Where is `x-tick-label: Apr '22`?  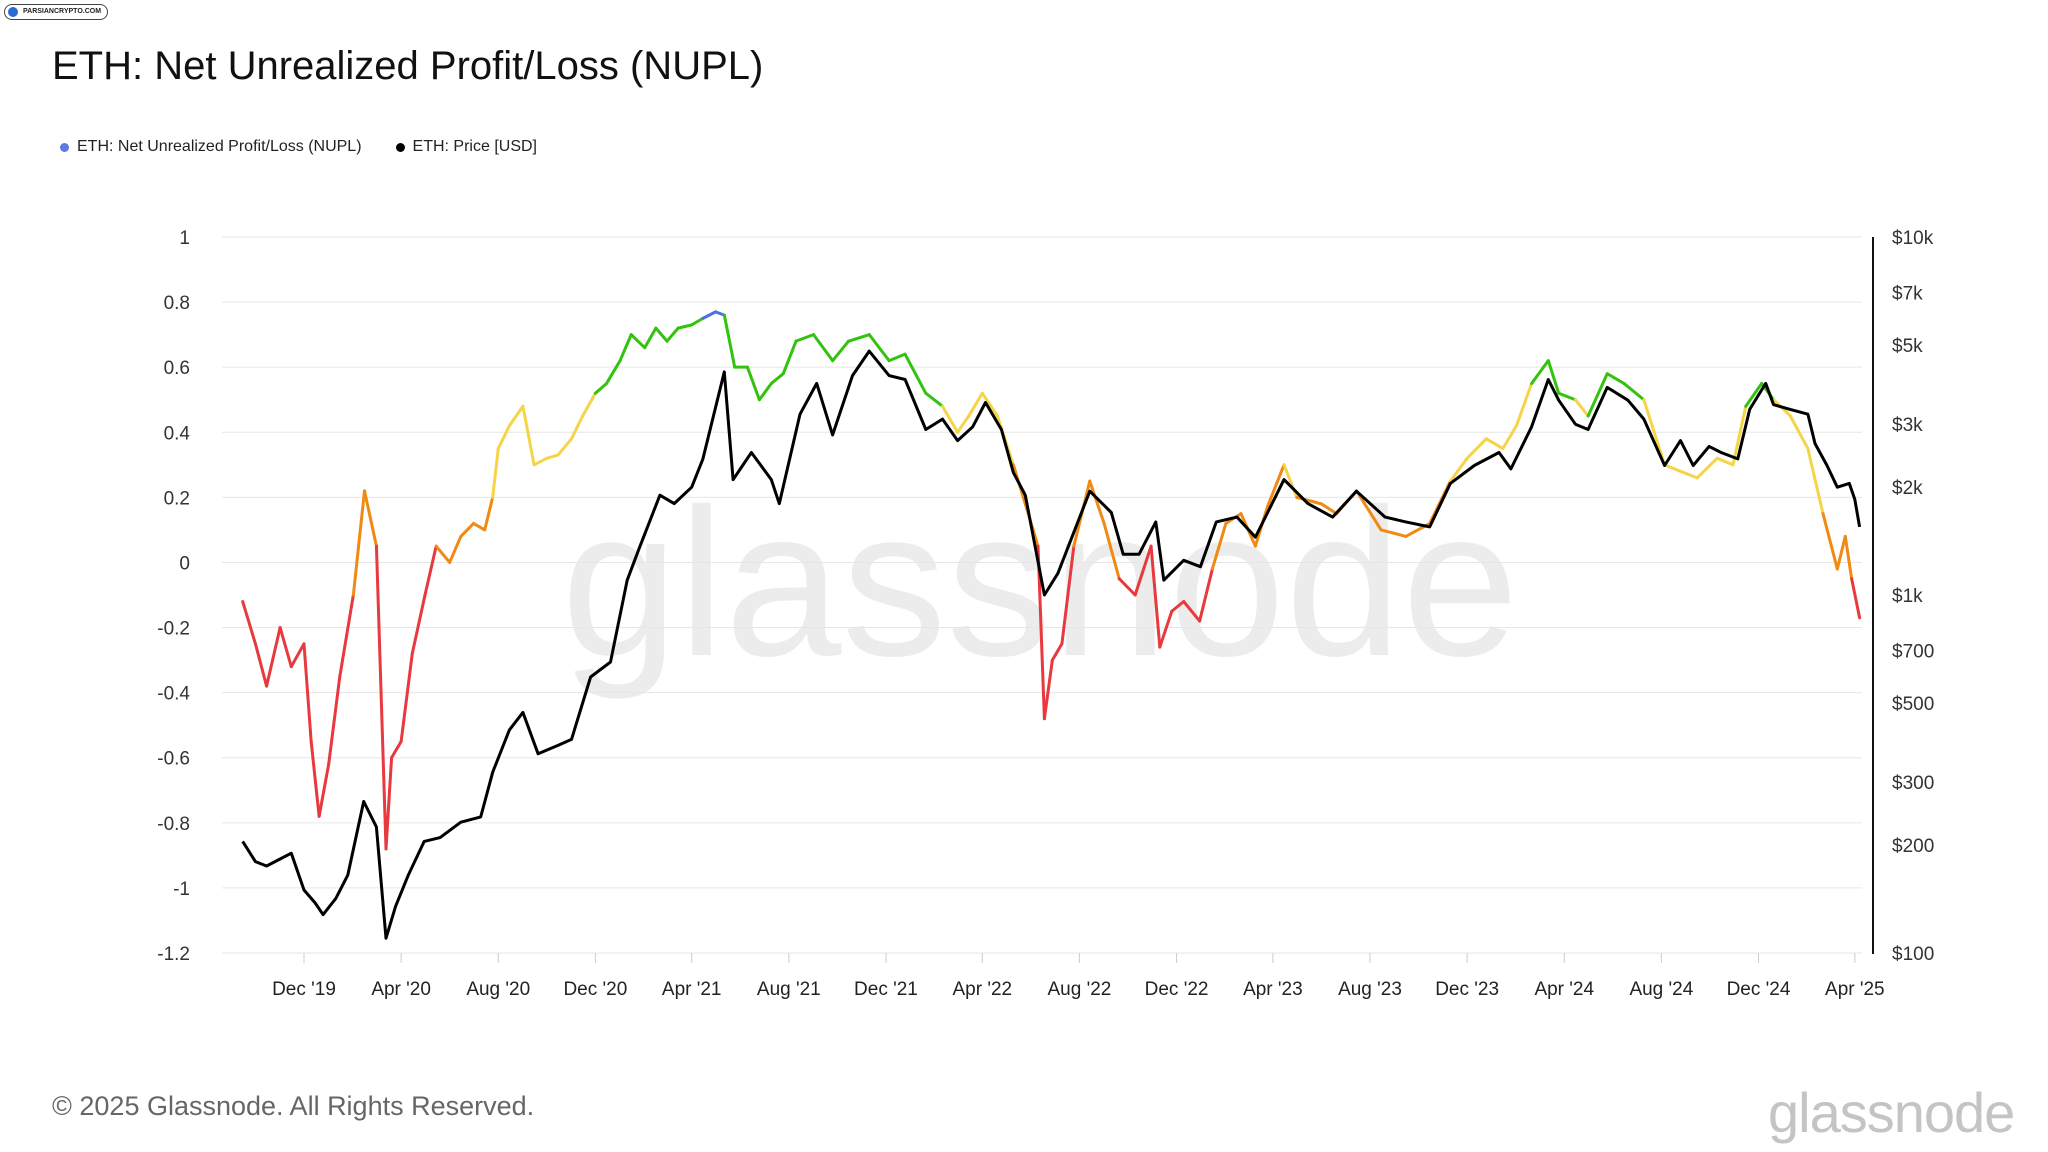 x-tick-label: Apr '22 is located at coordinates (982, 989).